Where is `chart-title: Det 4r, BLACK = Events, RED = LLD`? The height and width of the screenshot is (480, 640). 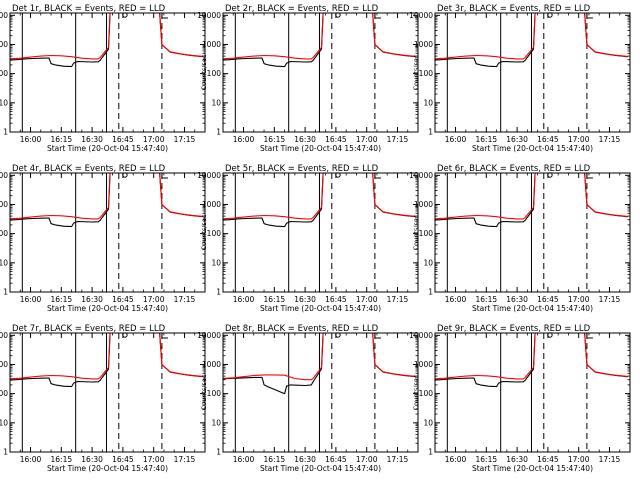
chart-title: Det 4r, BLACK = Events, RED = LLD is located at coordinates (89, 169).